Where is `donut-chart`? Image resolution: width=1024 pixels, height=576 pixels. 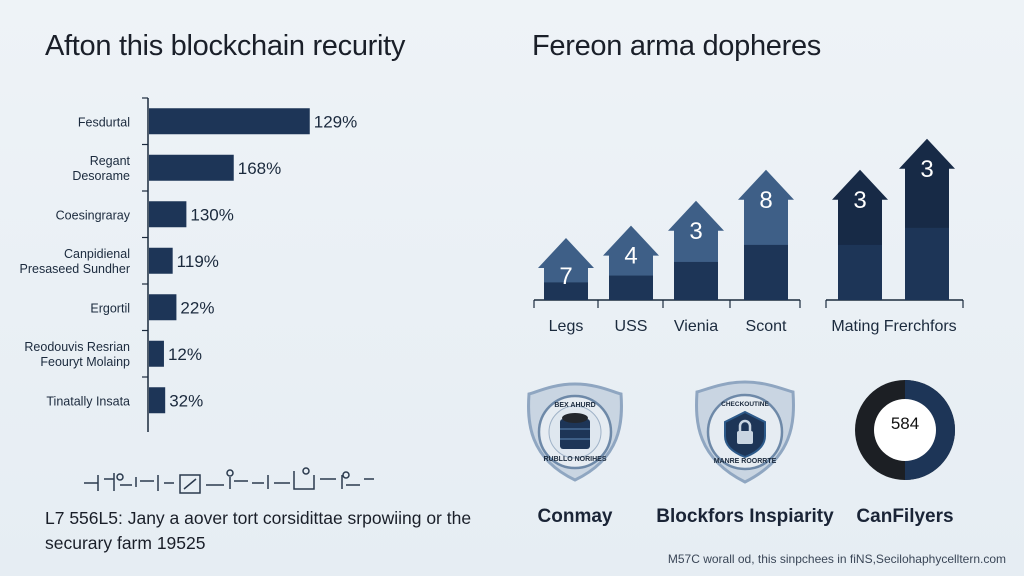
donut-chart is located at coordinates (905, 430).